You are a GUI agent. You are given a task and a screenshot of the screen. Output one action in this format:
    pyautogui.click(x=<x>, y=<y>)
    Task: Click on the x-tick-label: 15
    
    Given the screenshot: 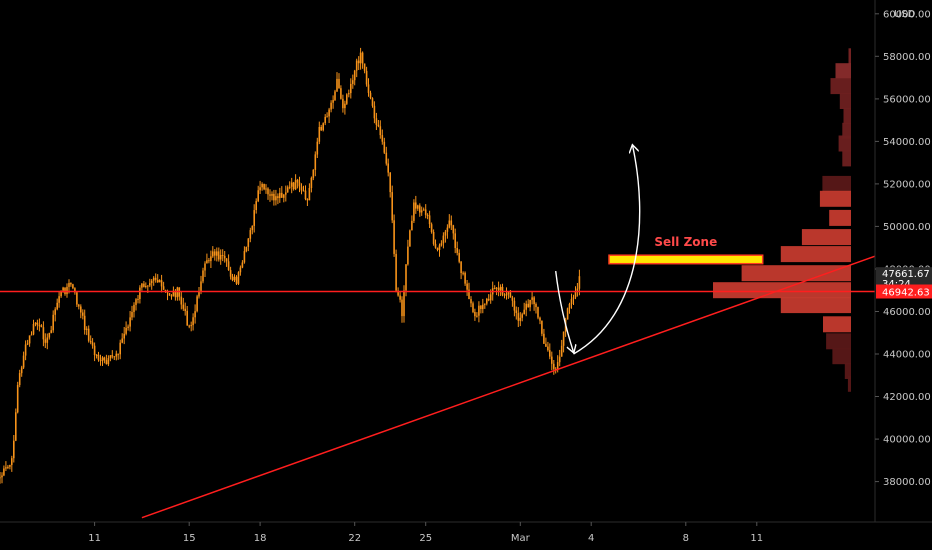 What is the action you would take?
    pyautogui.click(x=189, y=538)
    